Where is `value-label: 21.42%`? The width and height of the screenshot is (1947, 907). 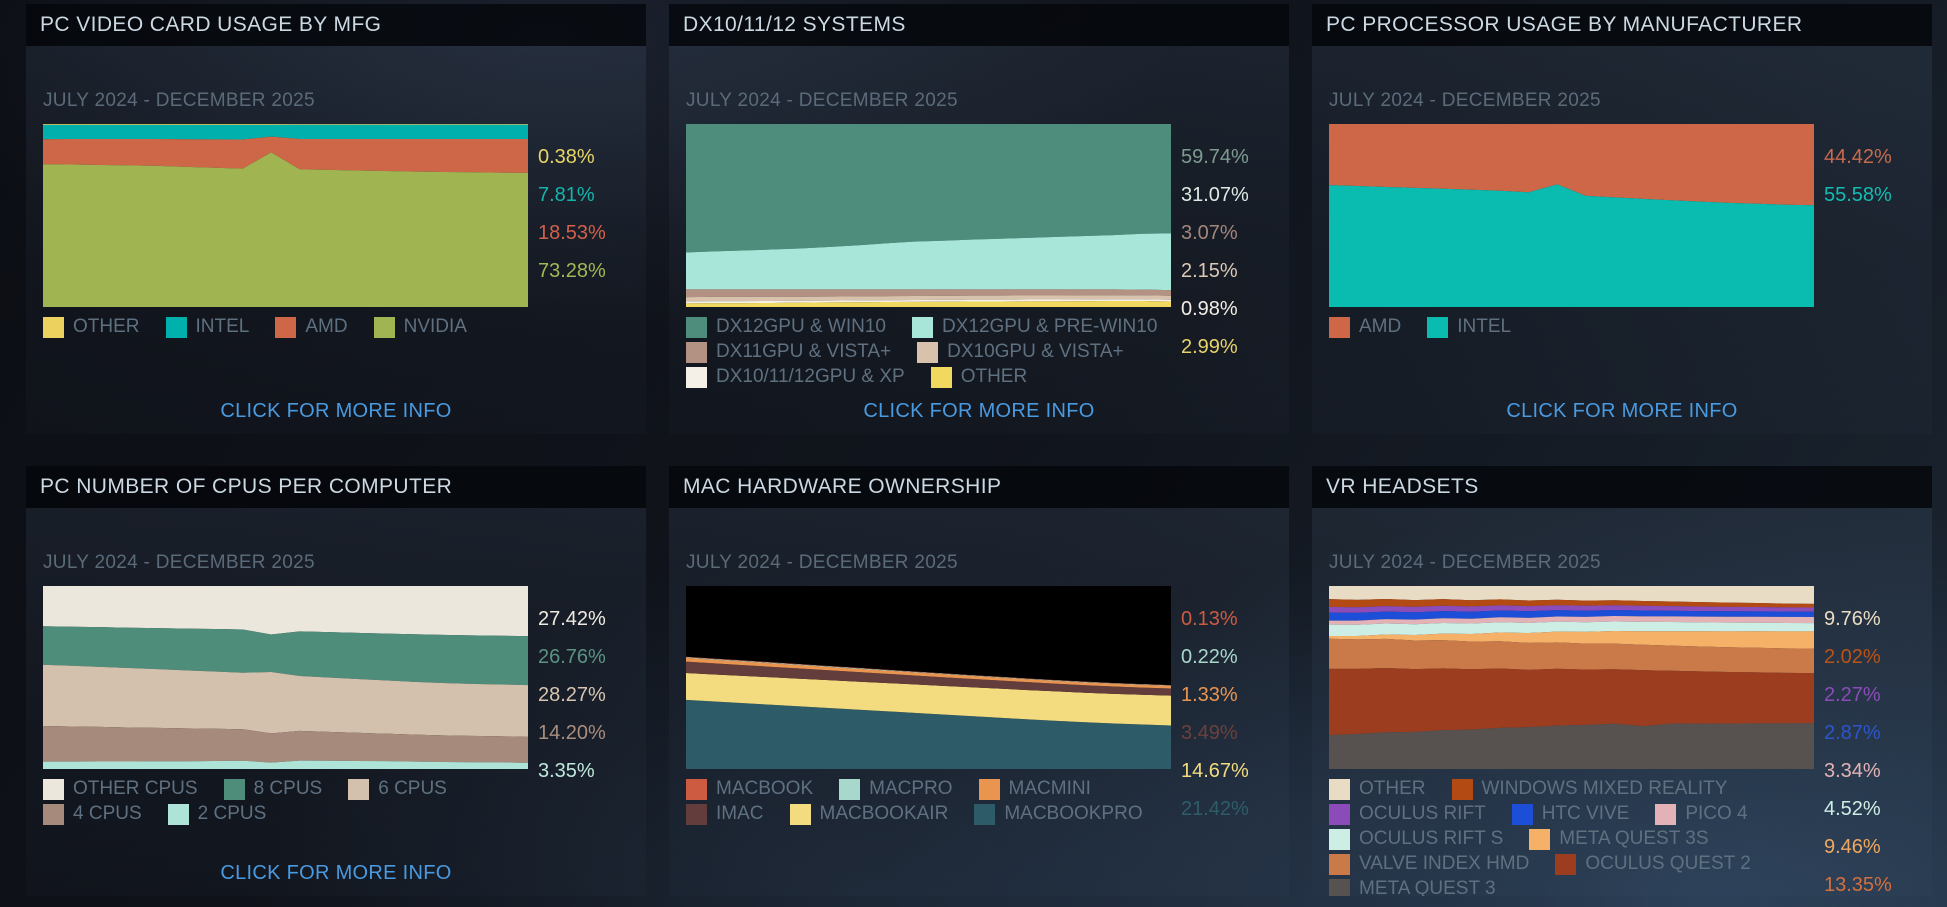
value-label: 21.42% is located at coordinates (1215, 809).